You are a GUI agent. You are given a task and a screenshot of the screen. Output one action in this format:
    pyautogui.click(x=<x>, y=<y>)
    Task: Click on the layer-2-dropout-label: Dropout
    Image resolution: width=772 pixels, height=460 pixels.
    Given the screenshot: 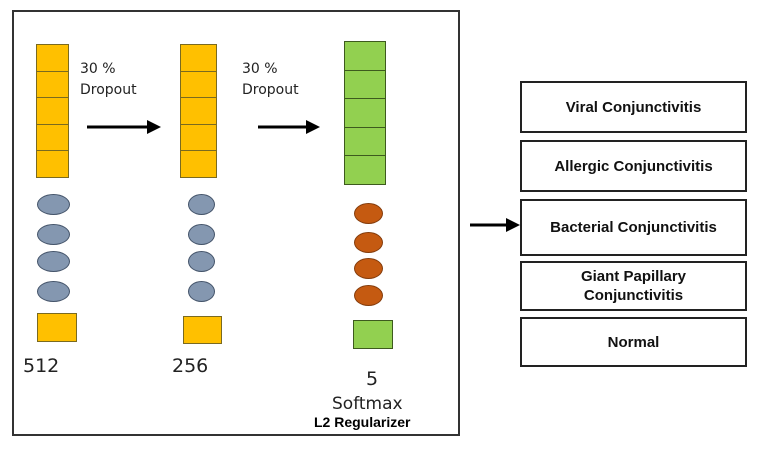 What is the action you would take?
    pyautogui.click(x=270, y=90)
    